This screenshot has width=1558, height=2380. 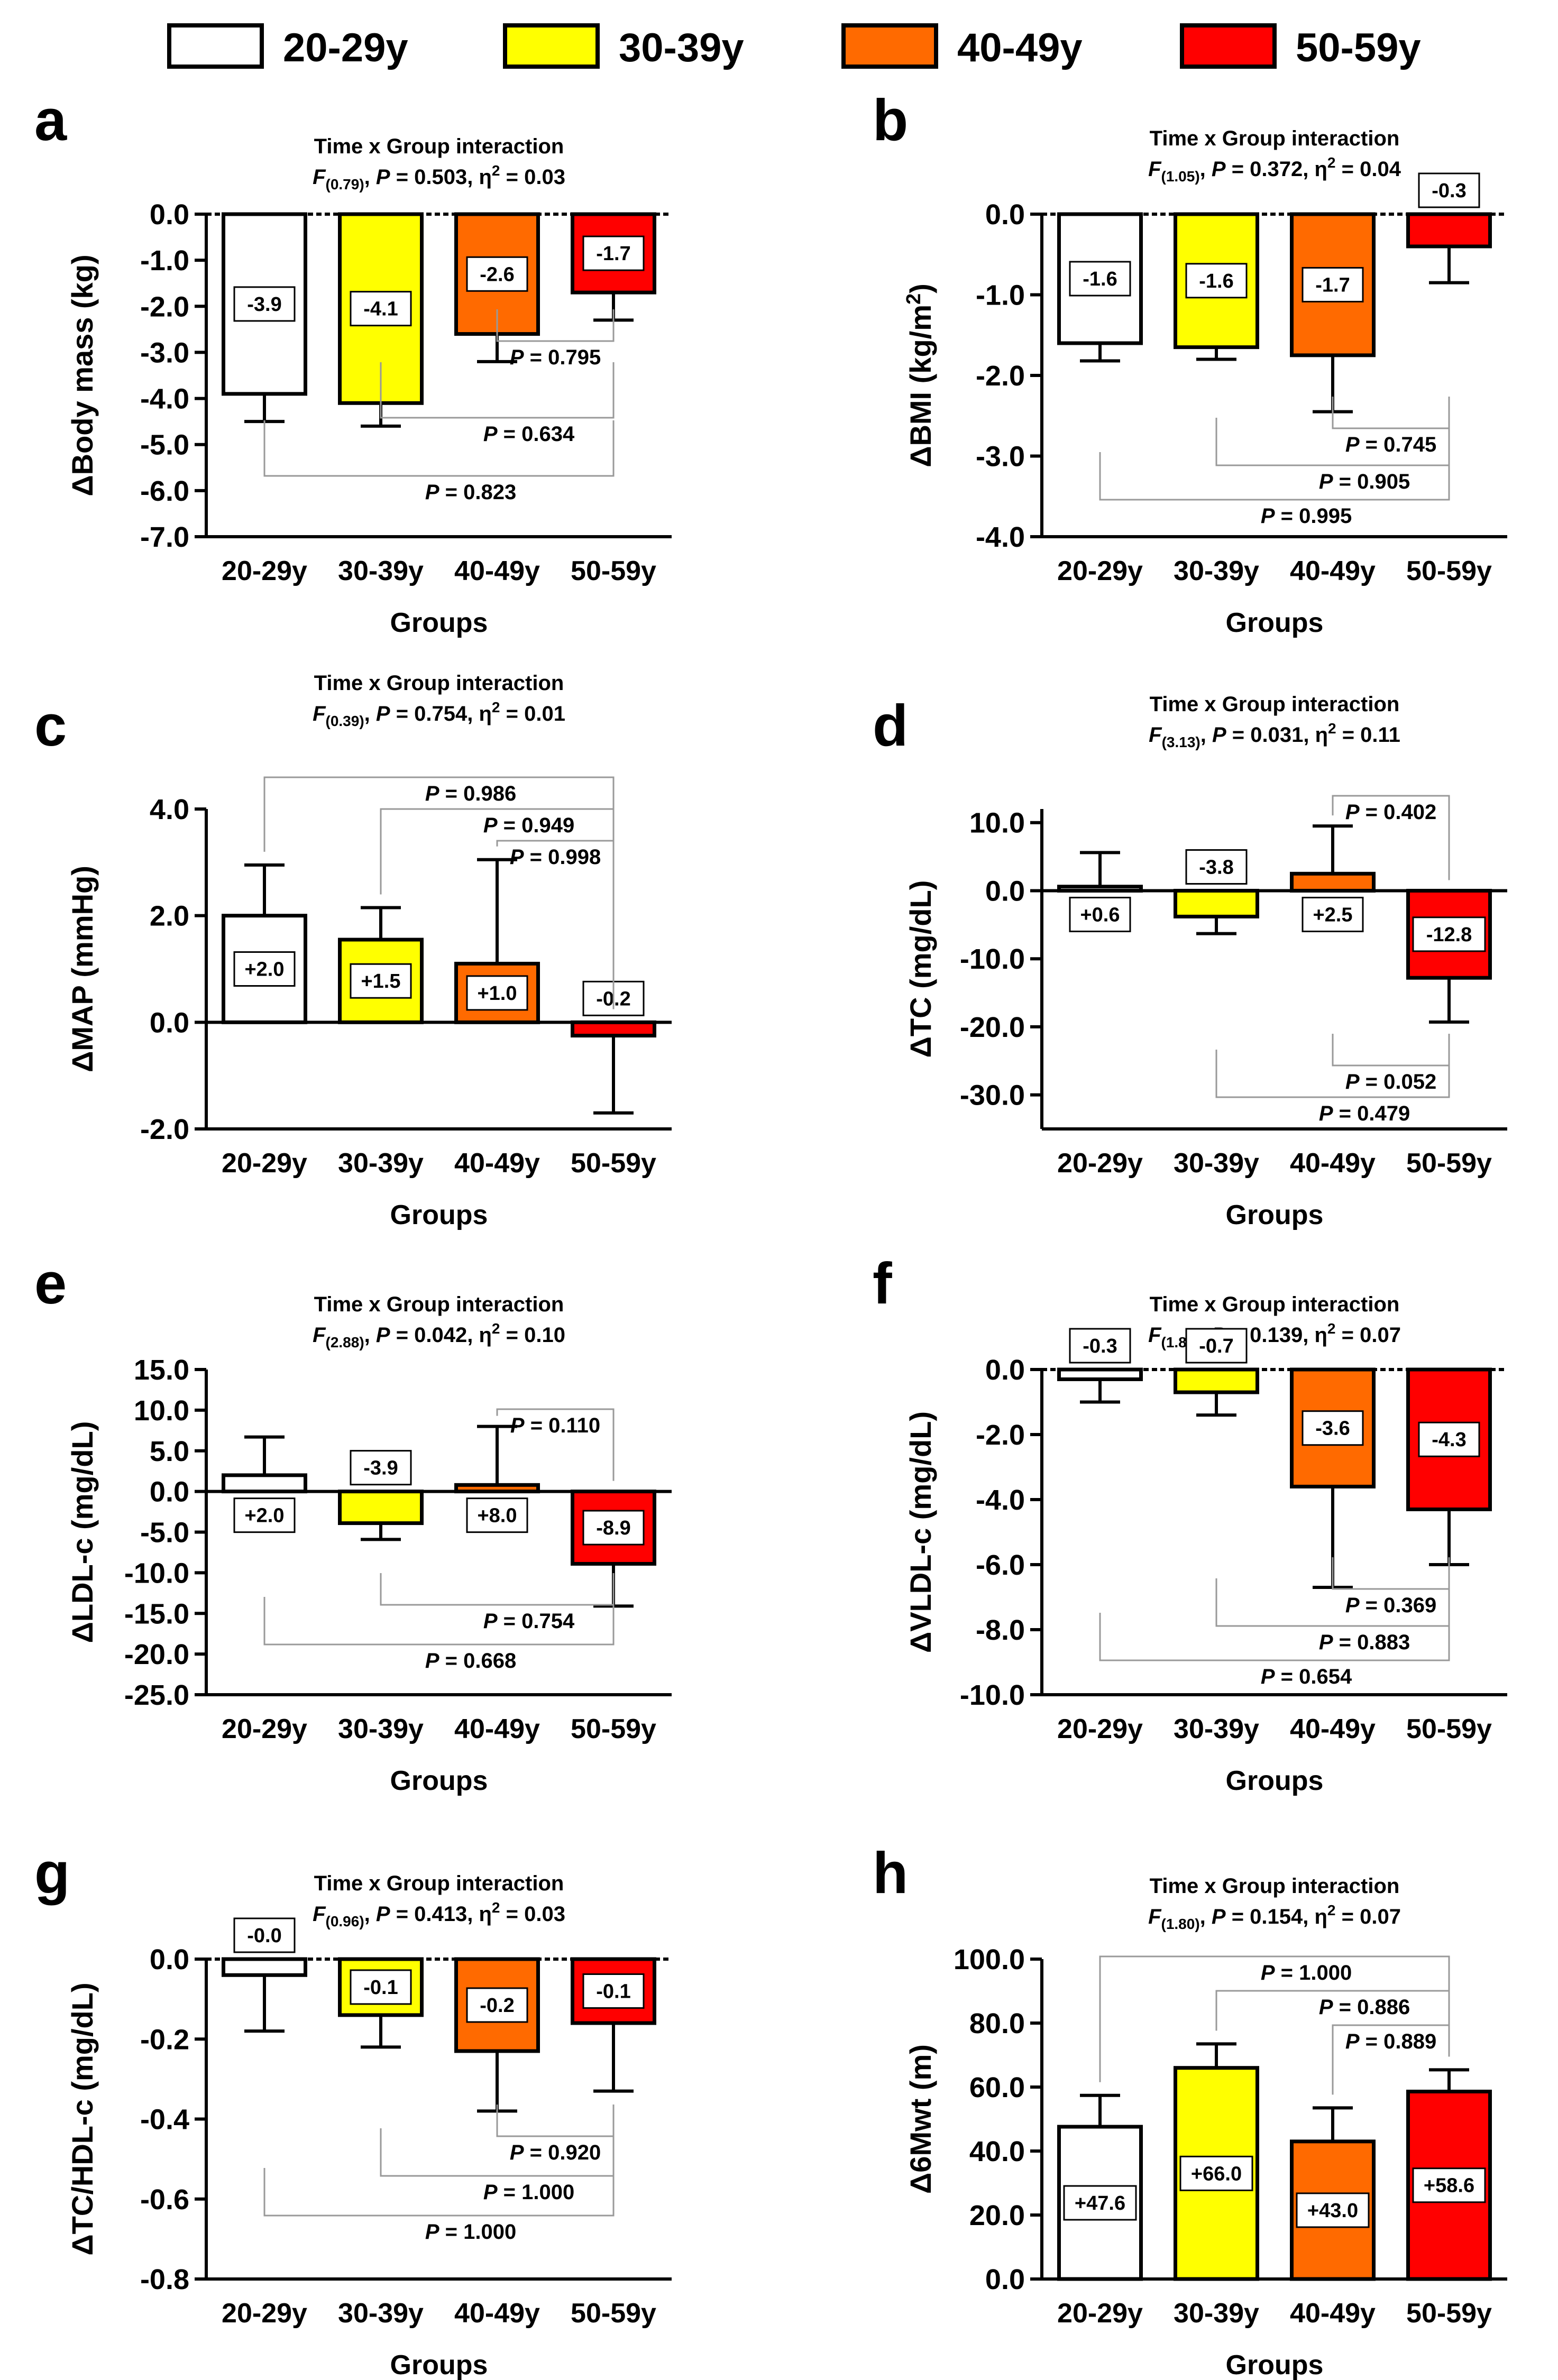 I want to click on panel-letter-g: g, so click(x=52, y=1873).